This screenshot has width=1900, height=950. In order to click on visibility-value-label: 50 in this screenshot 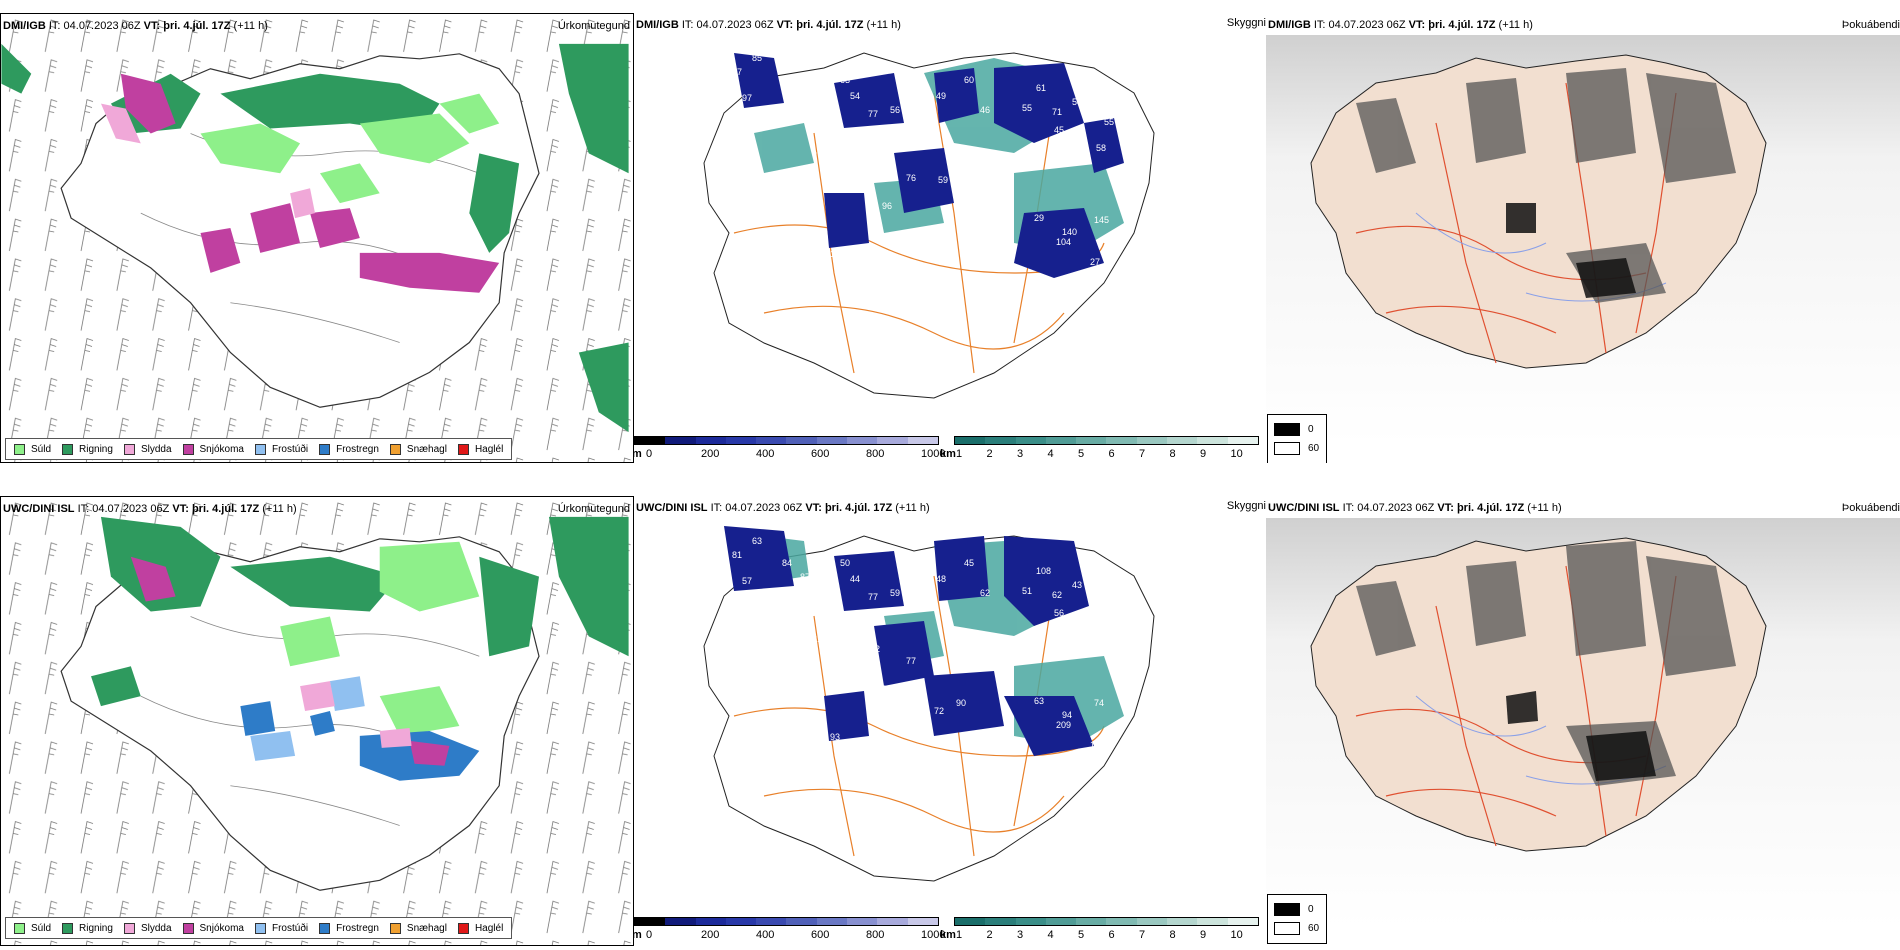, I will do `click(917, 98)`.